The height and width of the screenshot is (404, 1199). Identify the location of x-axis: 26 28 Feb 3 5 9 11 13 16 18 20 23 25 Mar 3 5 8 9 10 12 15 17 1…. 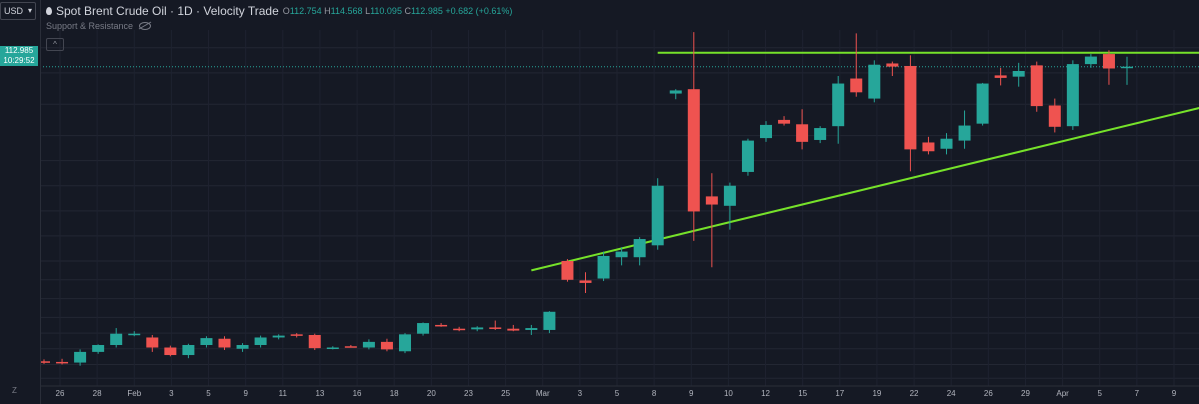
(619, 394).